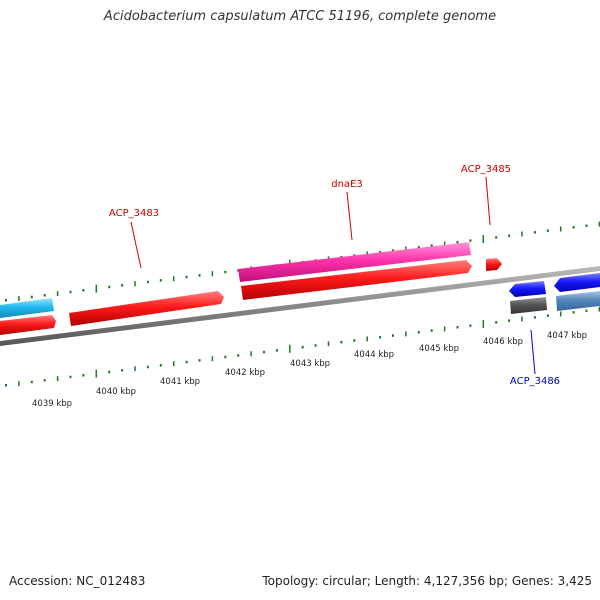 The height and width of the screenshot is (600, 600). What do you see at coordinates (494, 264) in the screenshot?
I see `gene-acp3485-feature` at bounding box center [494, 264].